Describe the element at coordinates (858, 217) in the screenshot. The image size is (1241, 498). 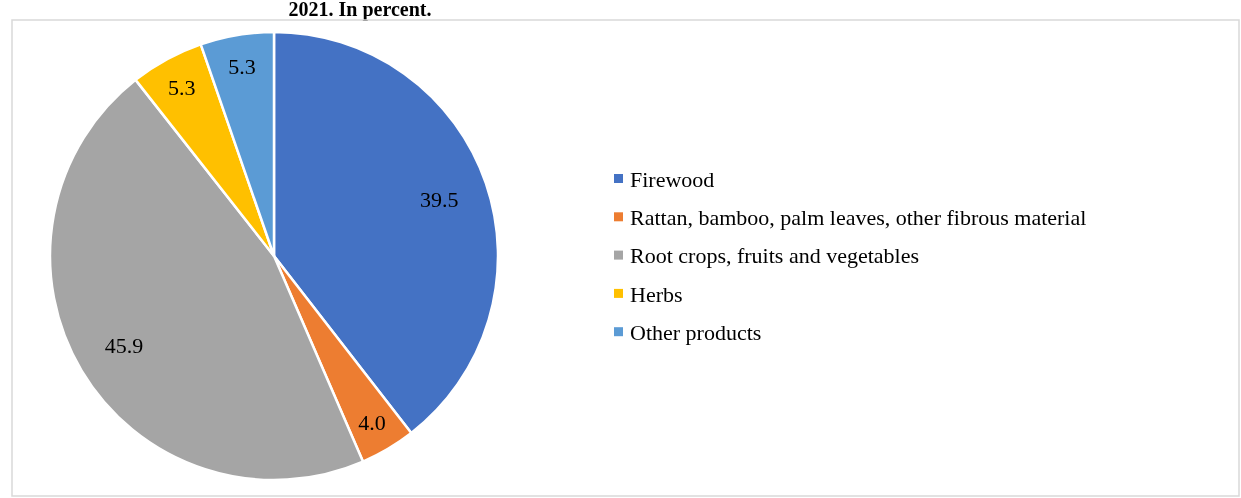
I see `legend-label: Rattan, bamboo, palm leaves, other fibrous material` at that location.